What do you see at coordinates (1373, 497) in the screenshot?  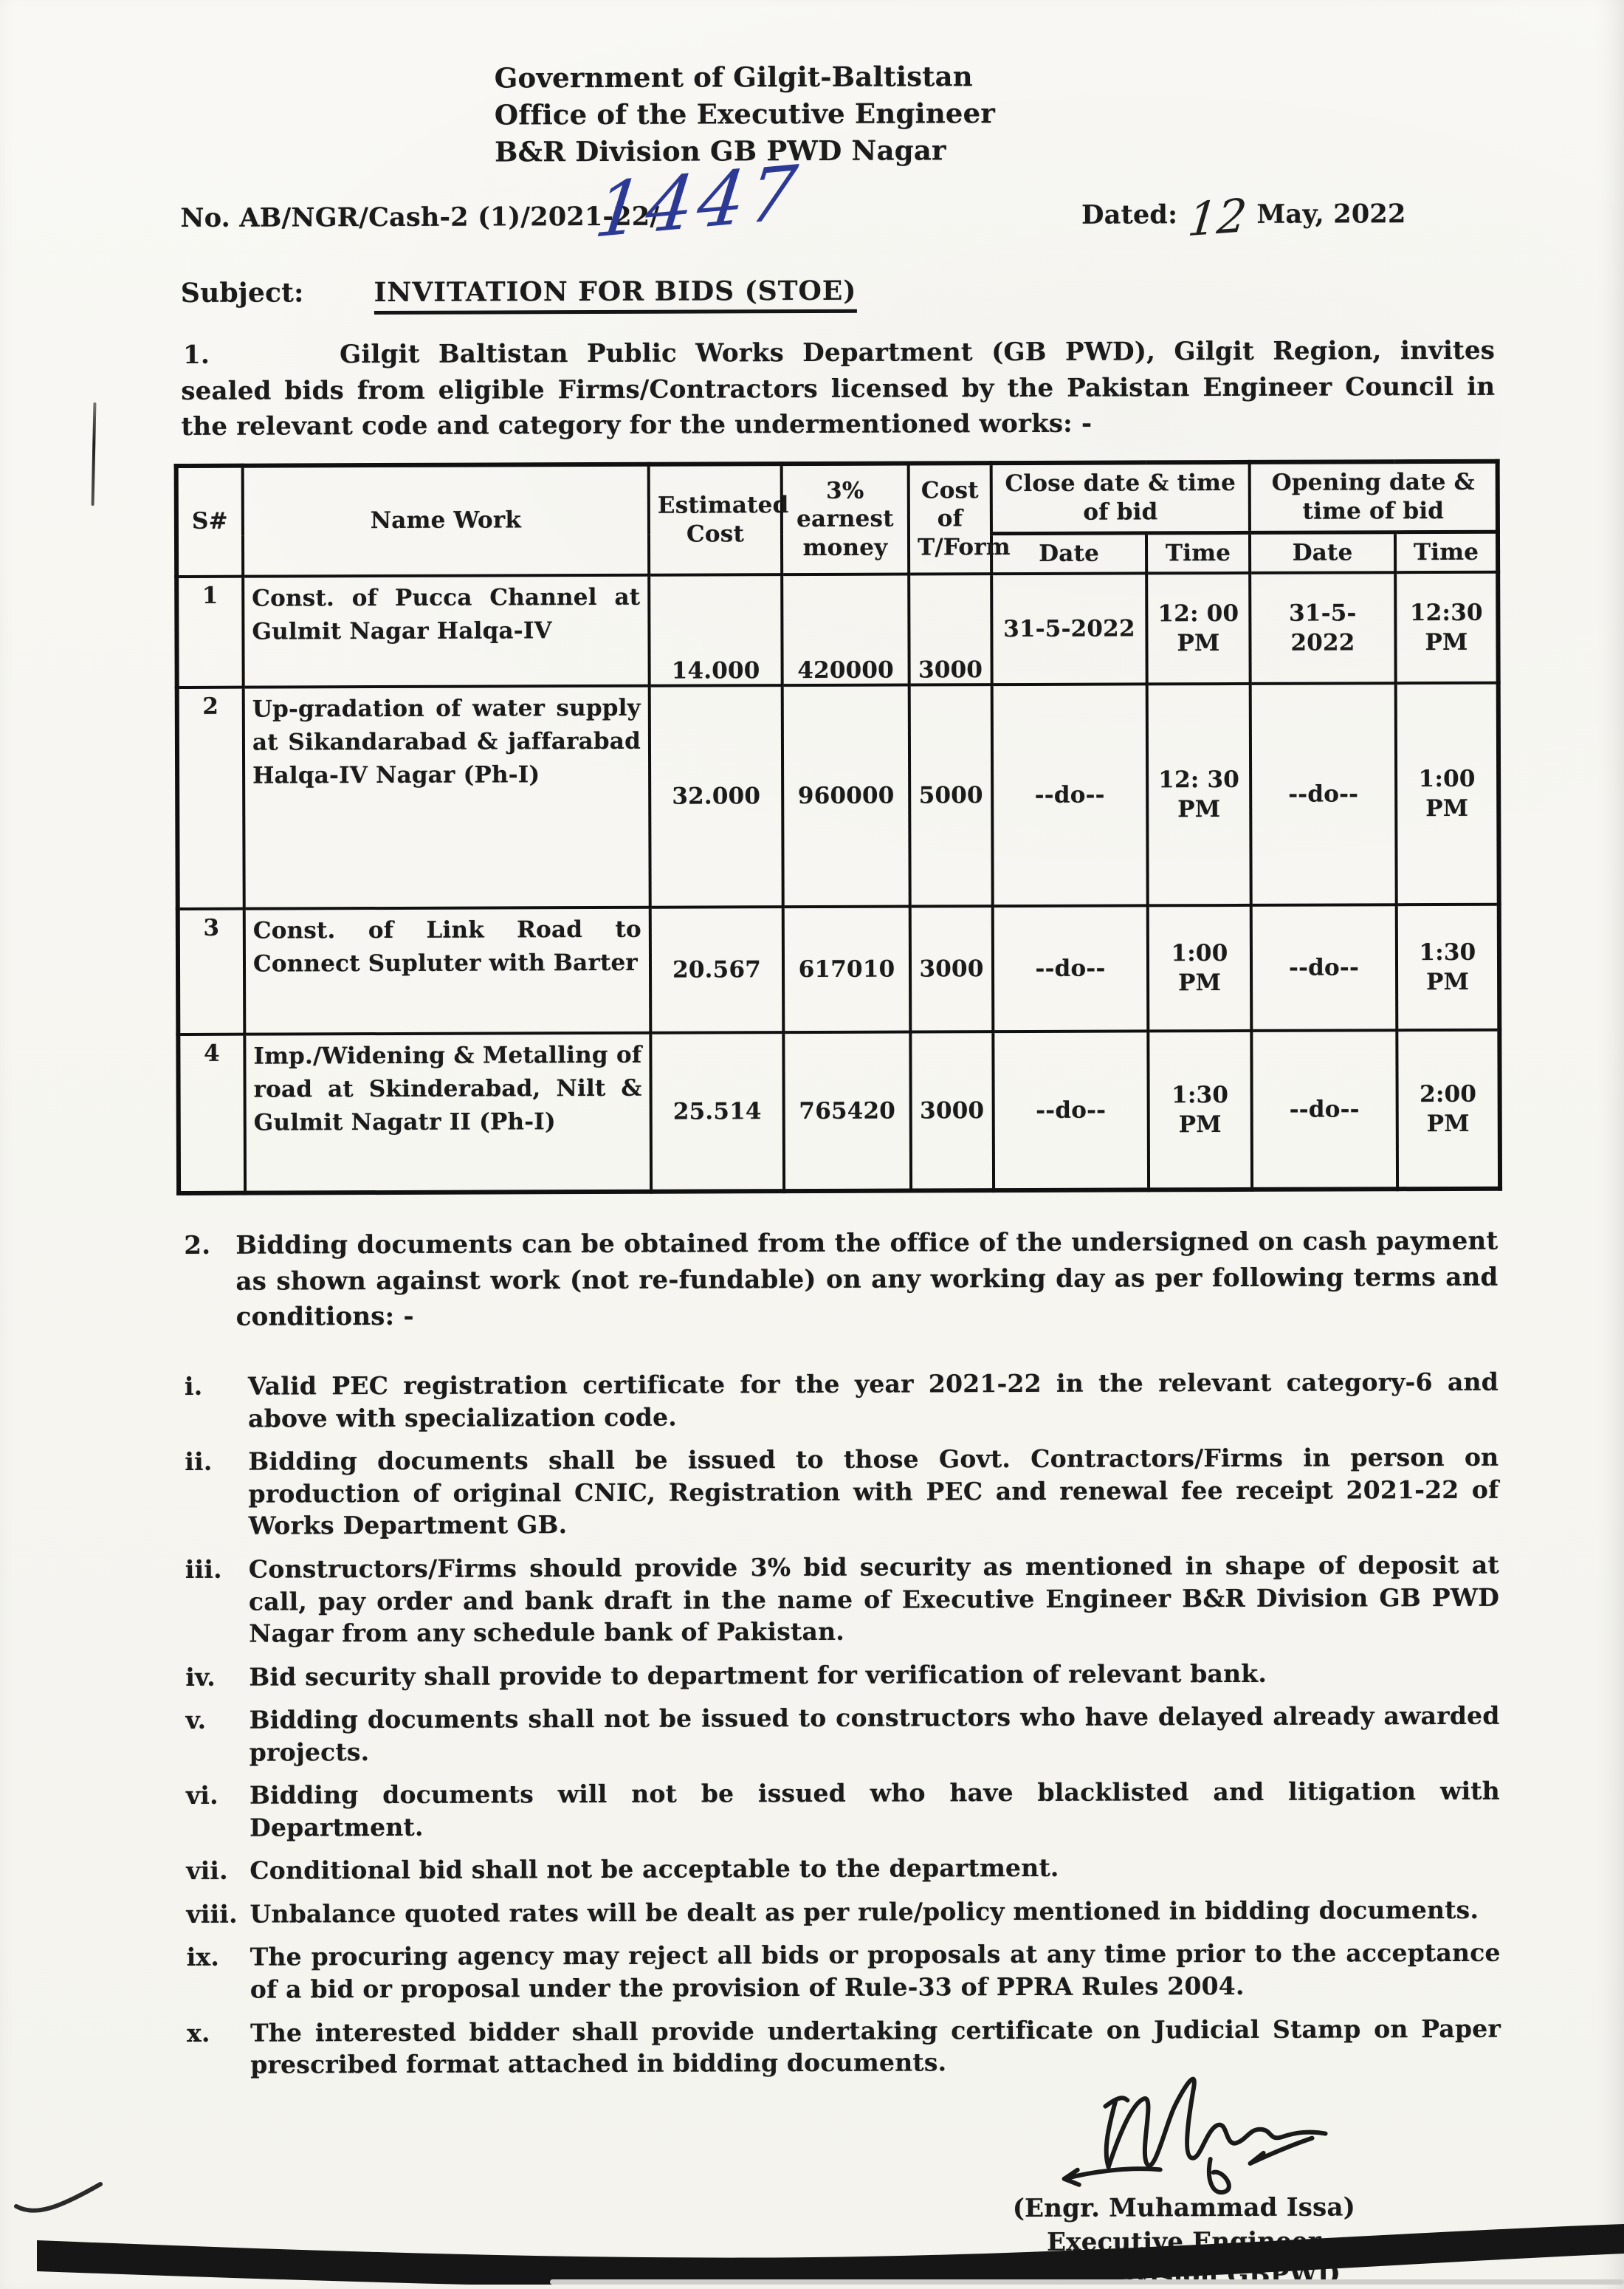 I see `col-header-opening-date-time: Opening date & time of bid` at bounding box center [1373, 497].